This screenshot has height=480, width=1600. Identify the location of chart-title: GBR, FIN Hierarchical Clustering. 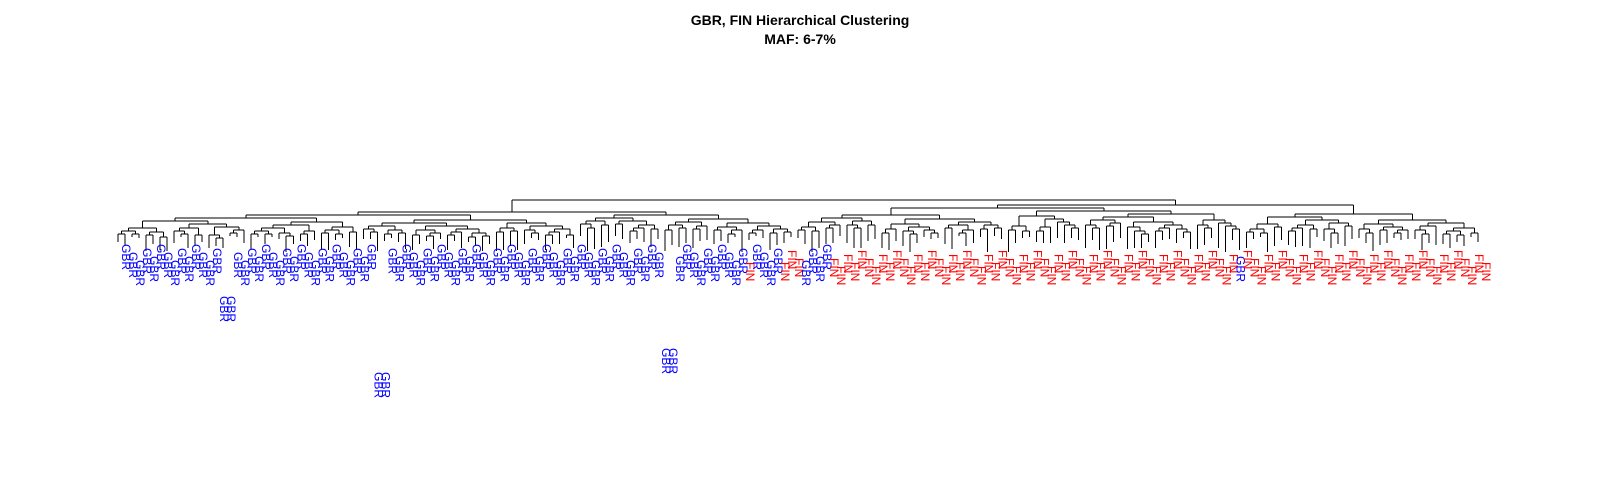
(800, 20).